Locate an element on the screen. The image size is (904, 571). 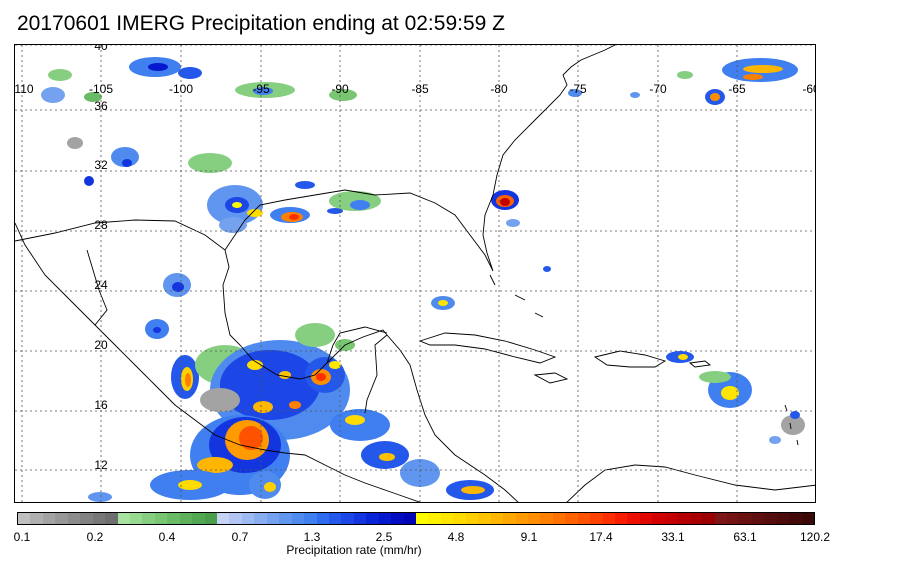
latitude-label: 24 is located at coordinates (101, 285).